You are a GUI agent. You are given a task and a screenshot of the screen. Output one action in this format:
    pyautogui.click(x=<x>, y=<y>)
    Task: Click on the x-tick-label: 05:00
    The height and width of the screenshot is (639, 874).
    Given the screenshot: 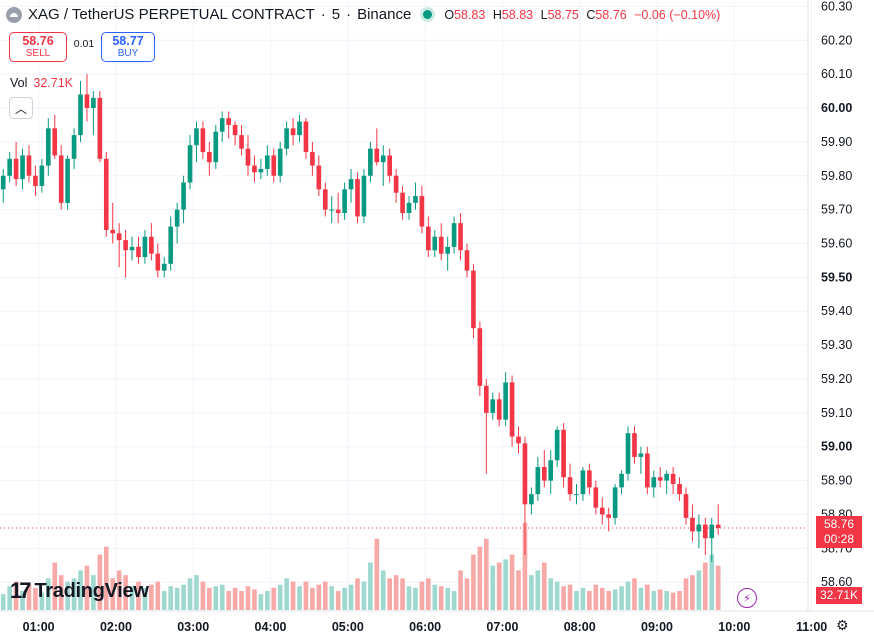 What is the action you would take?
    pyautogui.click(x=348, y=627)
    